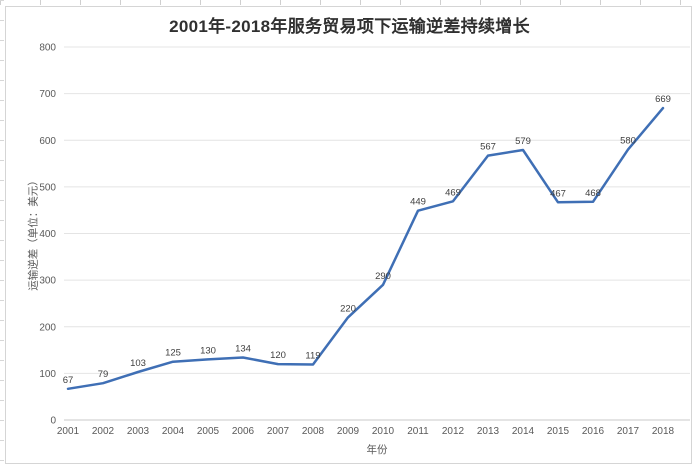 The height and width of the screenshot is (471, 700). I want to click on x-tick-label: 2006, so click(243, 431).